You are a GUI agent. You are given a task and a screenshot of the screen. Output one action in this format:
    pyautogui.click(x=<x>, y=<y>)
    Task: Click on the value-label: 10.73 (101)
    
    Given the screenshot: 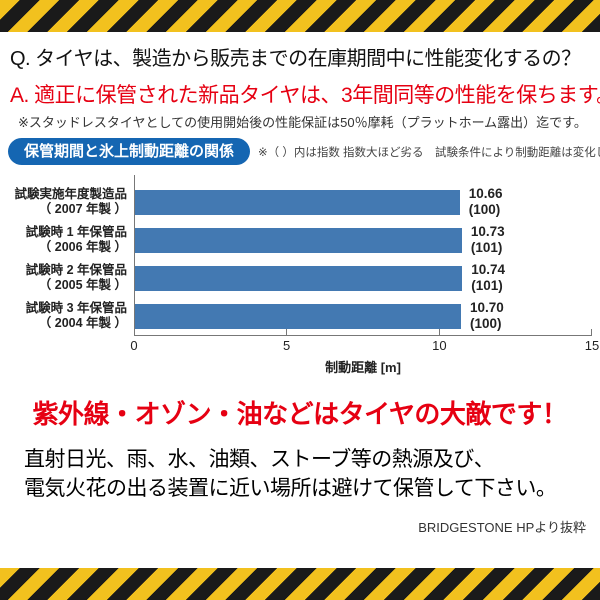 What is the action you would take?
    pyautogui.click(x=487, y=239)
    